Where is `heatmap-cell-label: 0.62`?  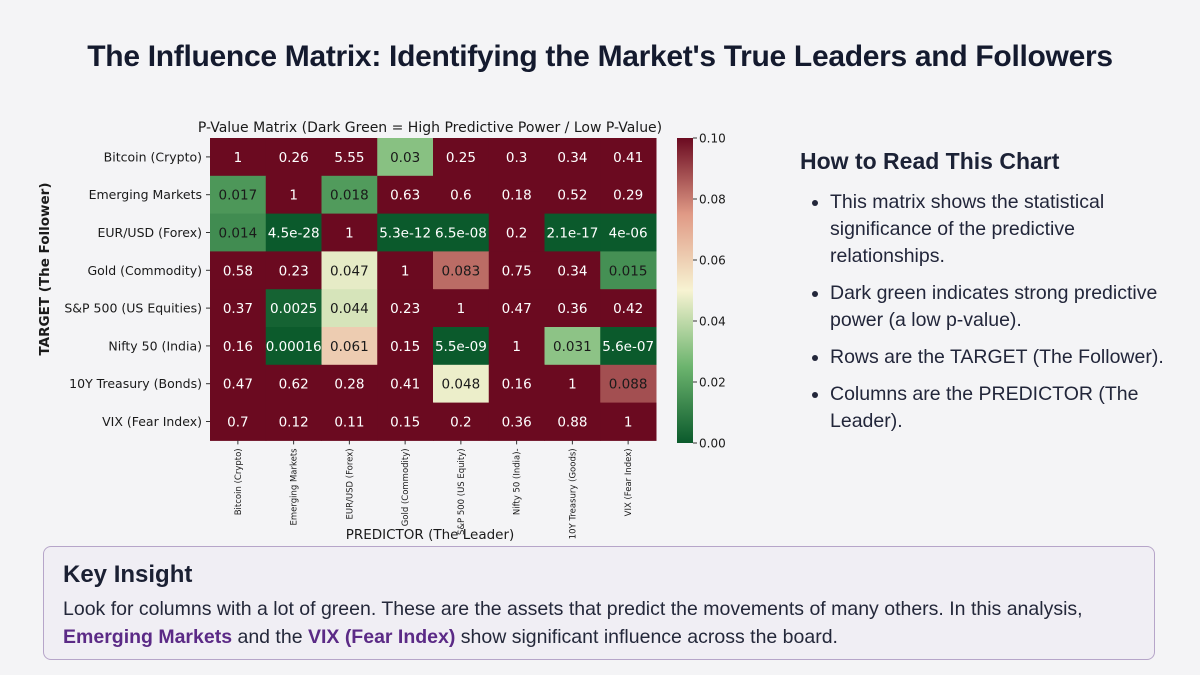
heatmap-cell-label: 0.62 is located at coordinates (294, 385).